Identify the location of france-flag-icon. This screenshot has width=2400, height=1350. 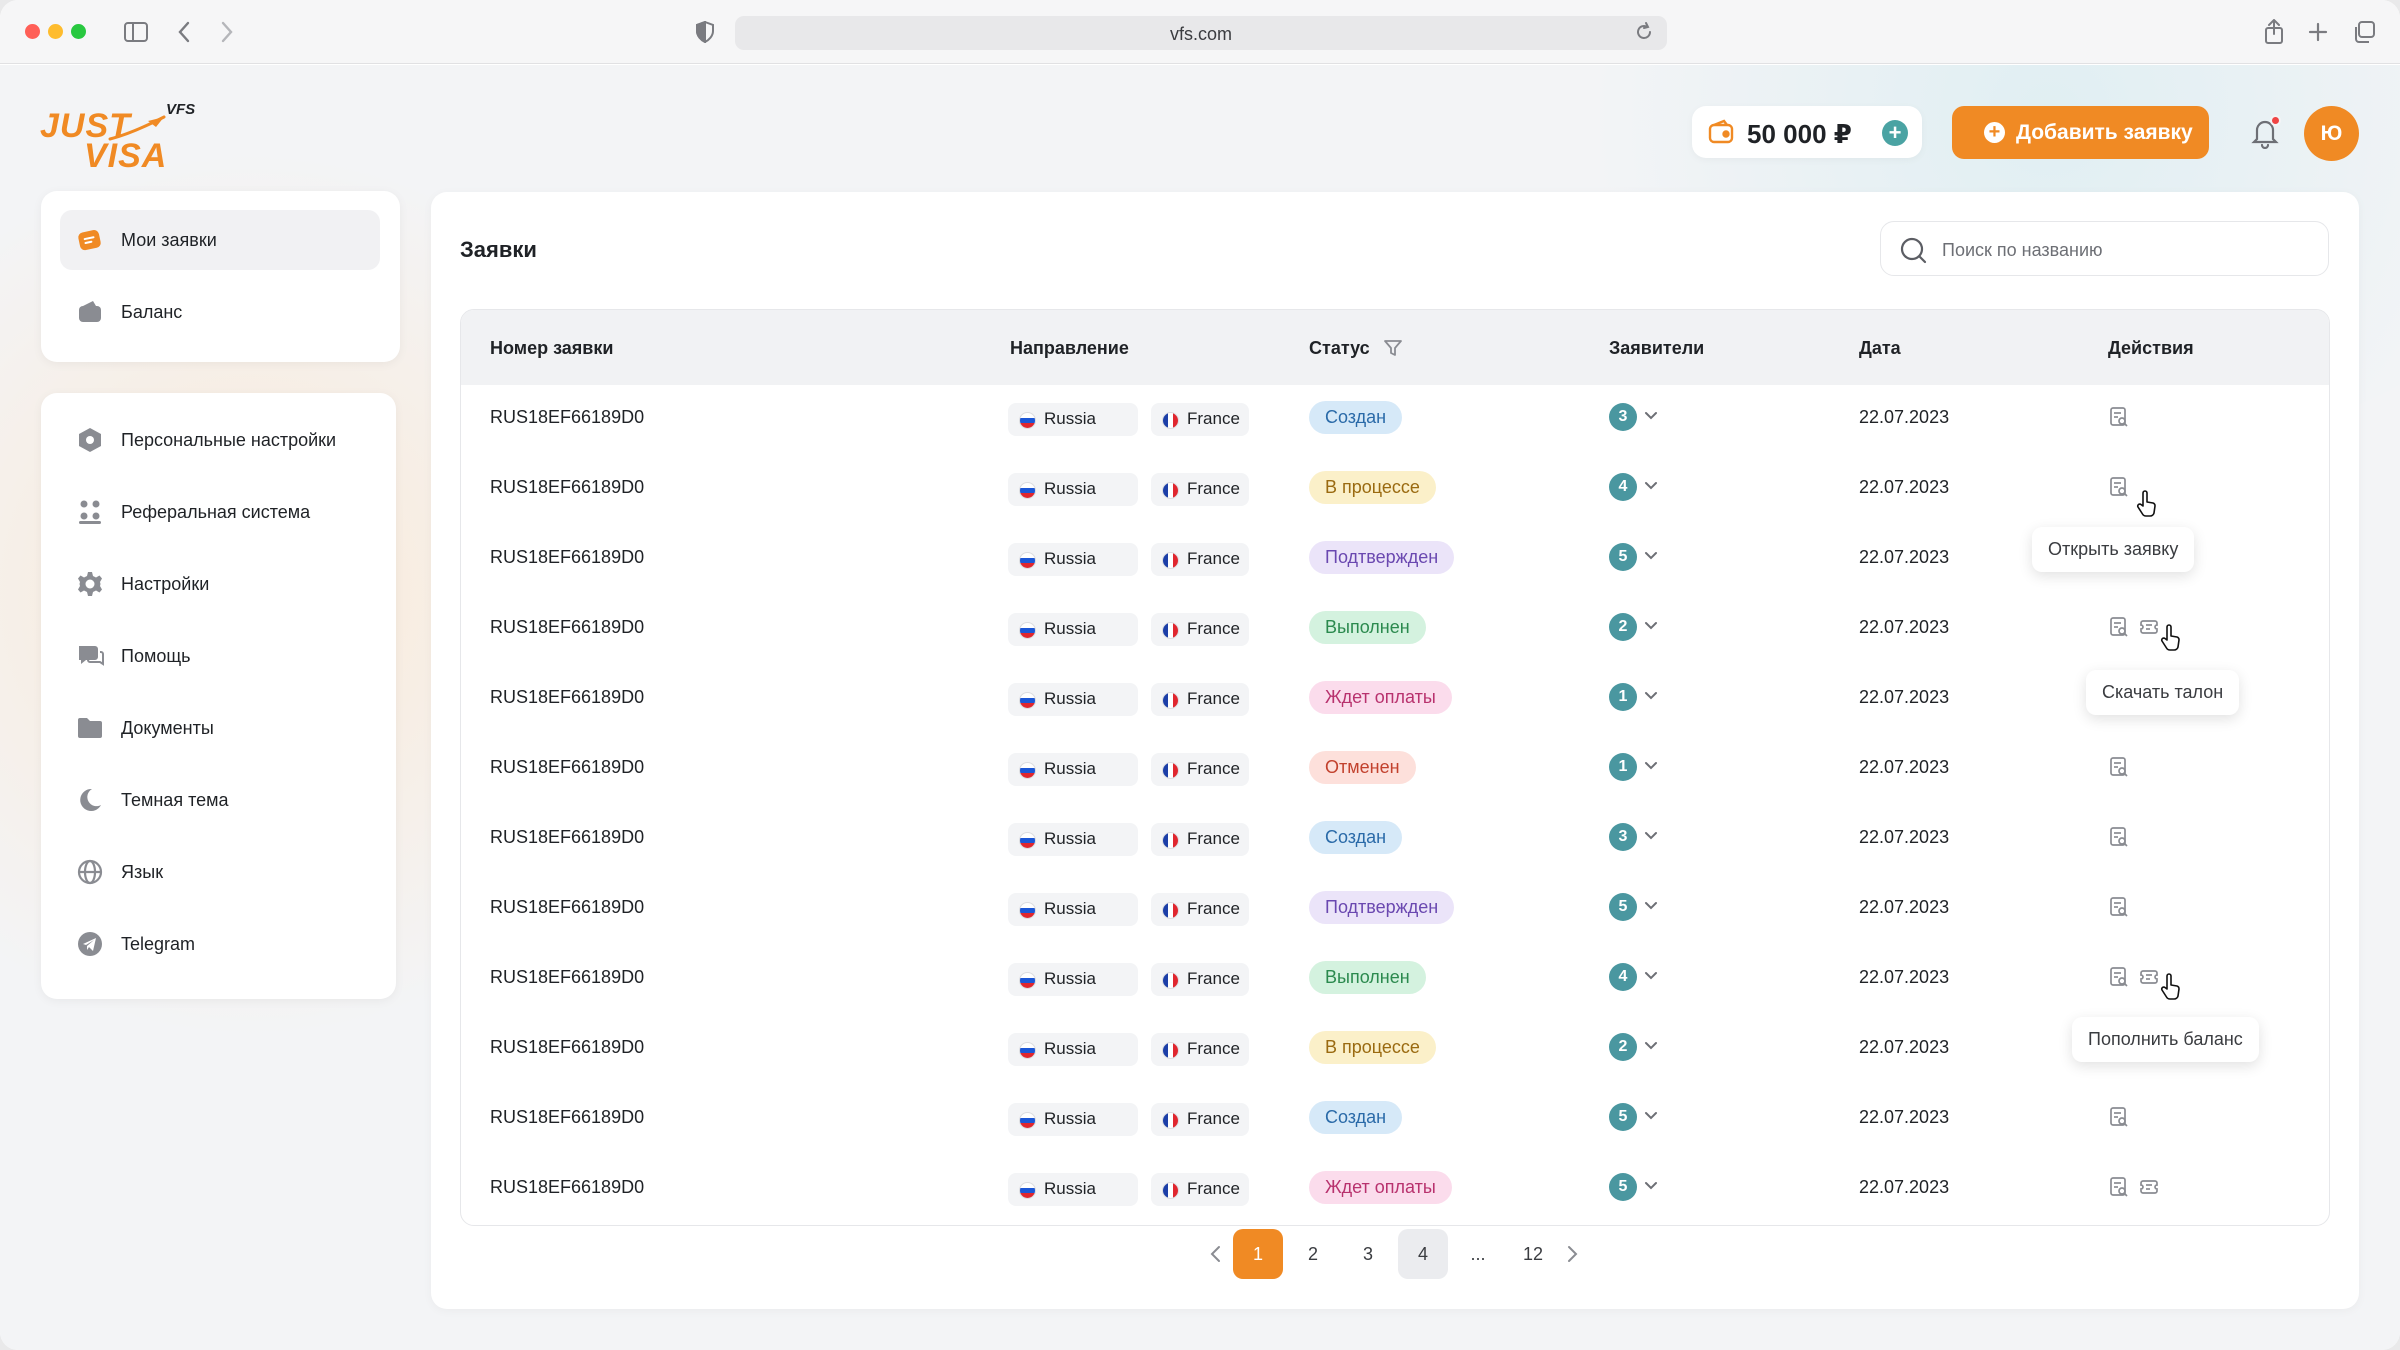
(1170, 490).